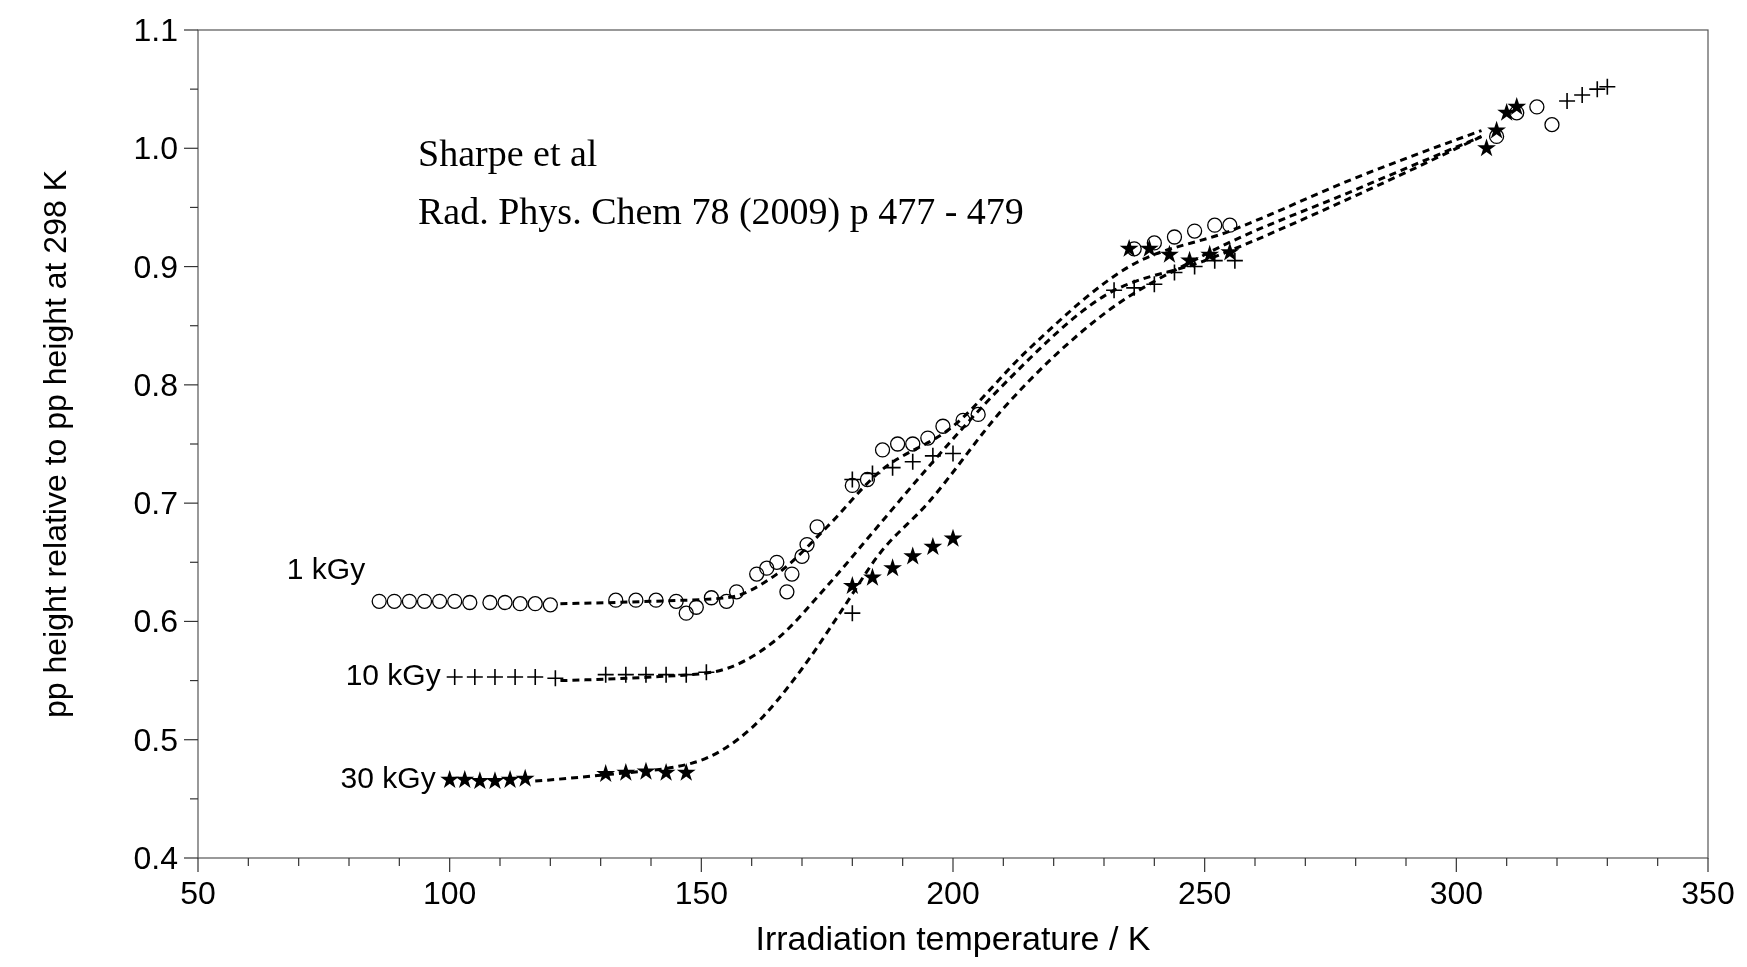  Describe the element at coordinates (155, 266) in the screenshot. I see `y-tick-label: 0.9` at that location.